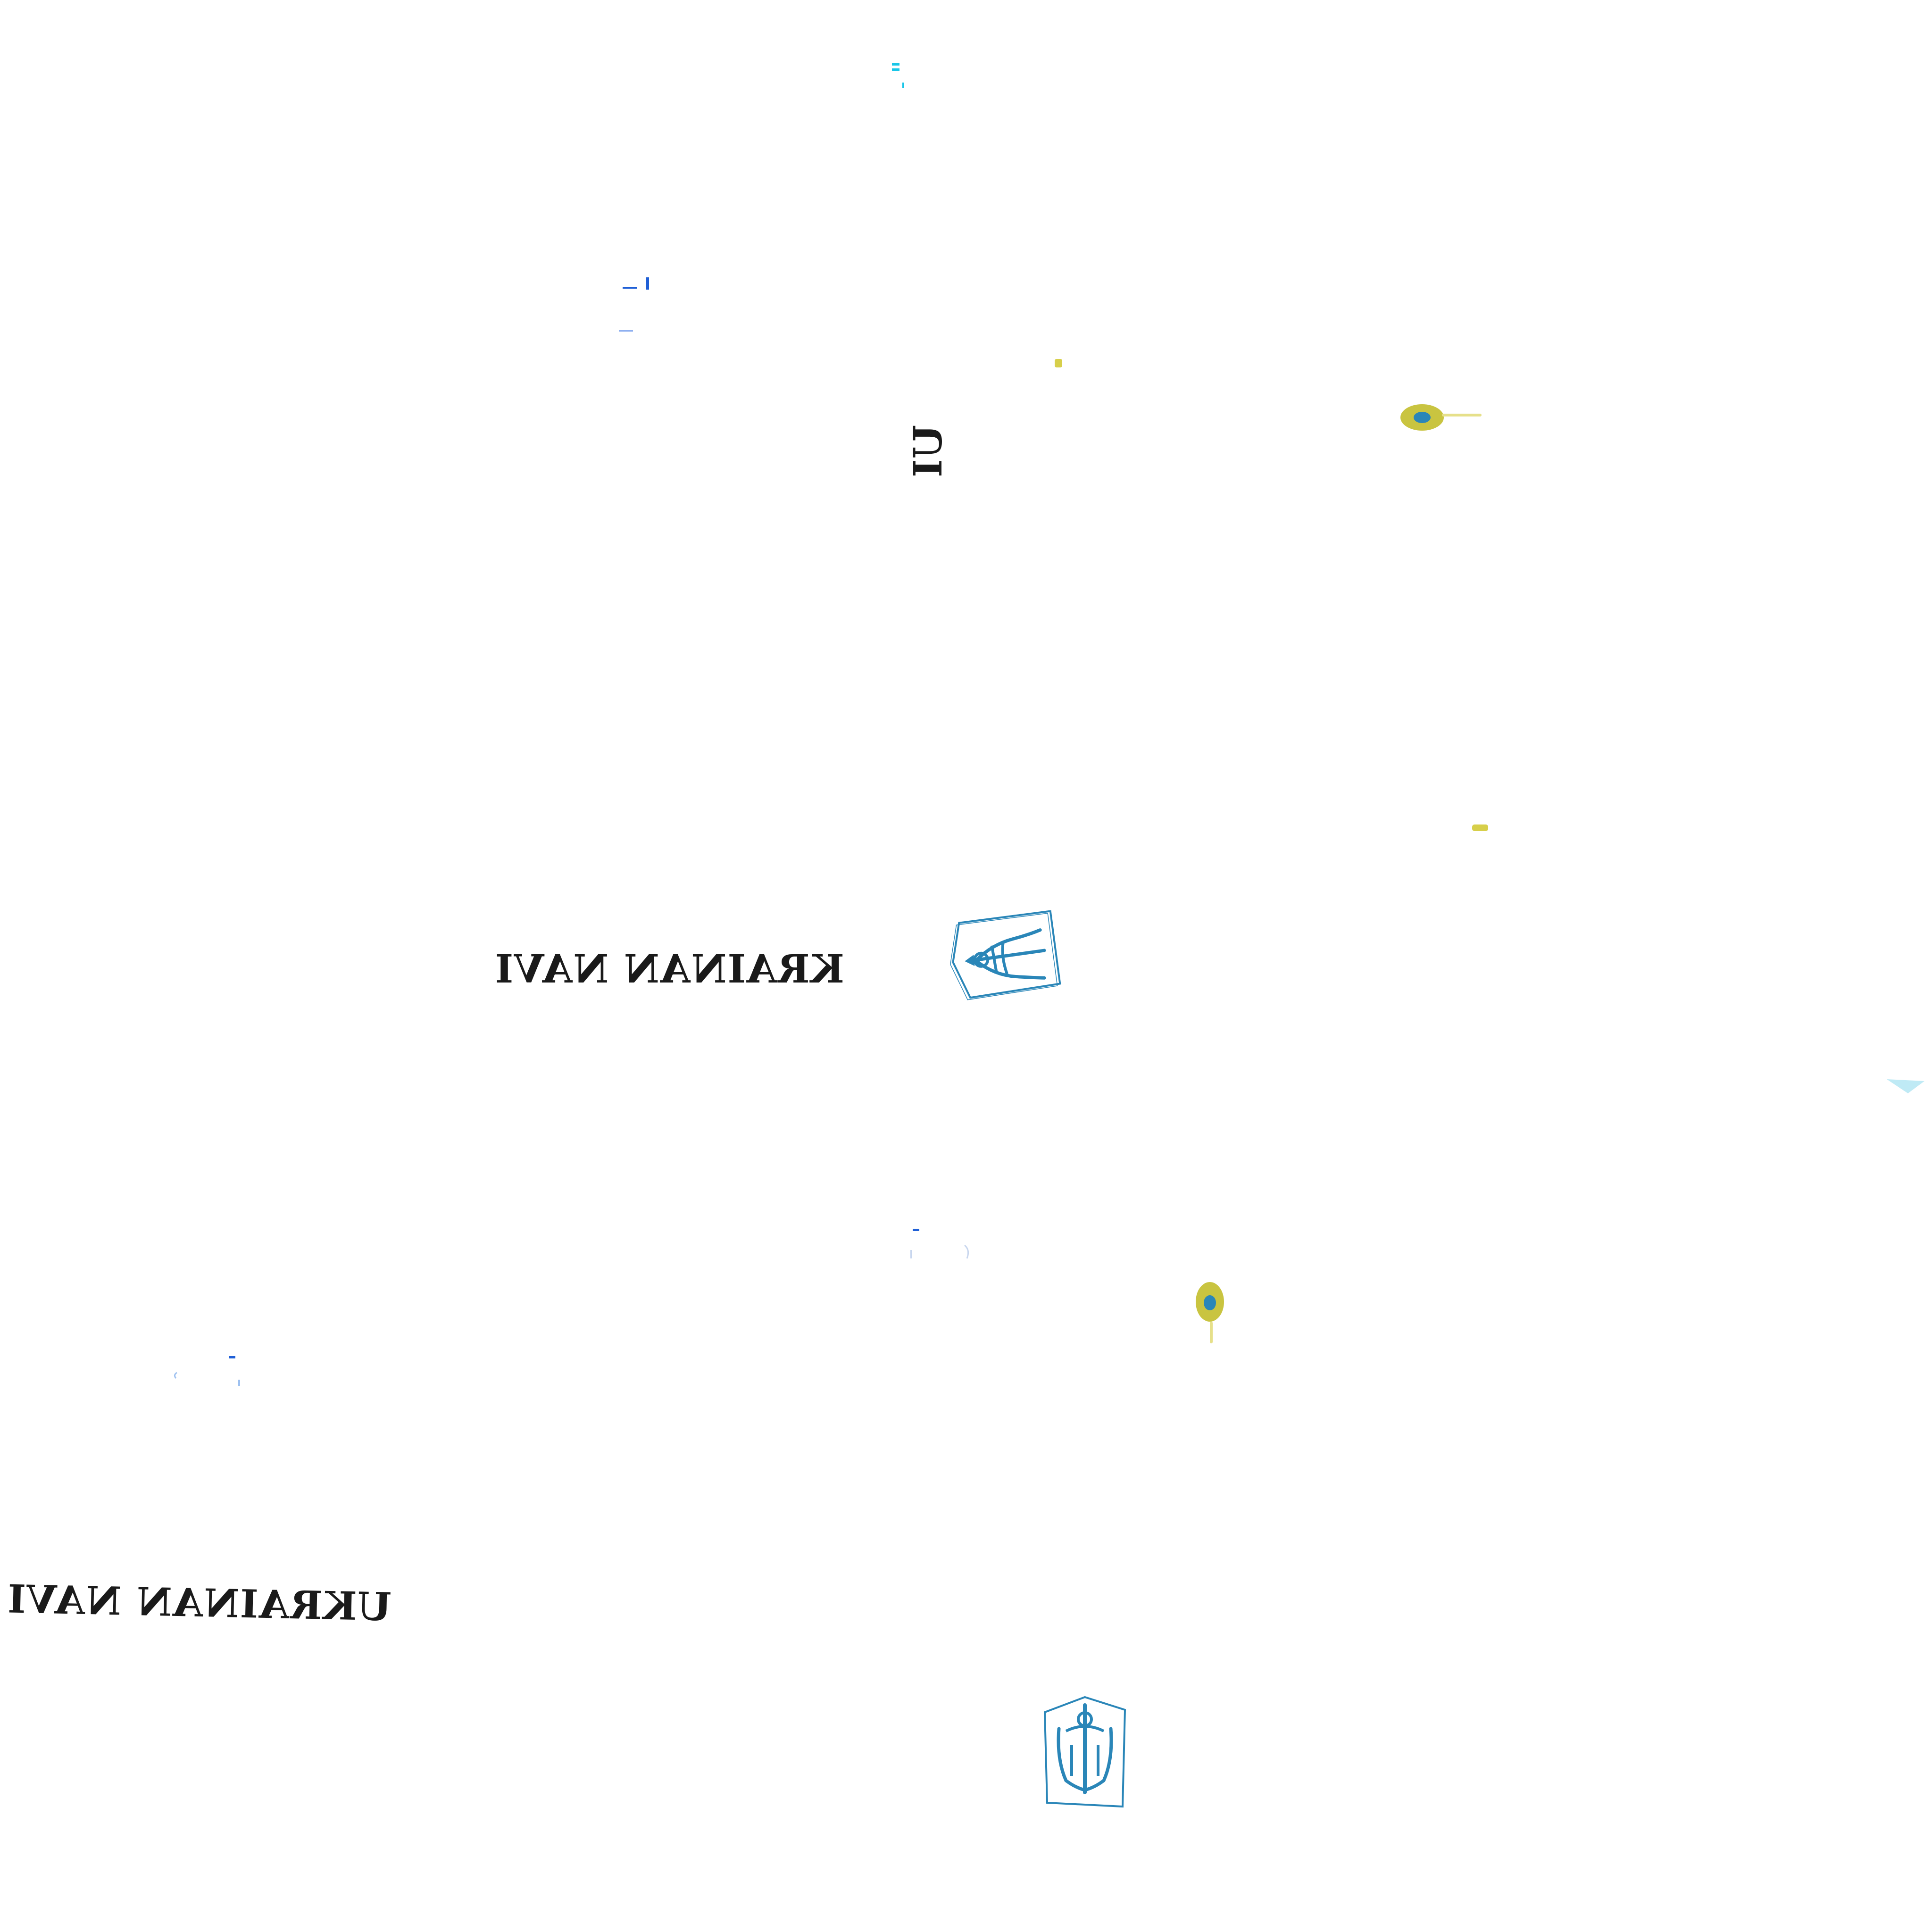  I want to click on stencil-text-fragment: UI, so click(928, 451).